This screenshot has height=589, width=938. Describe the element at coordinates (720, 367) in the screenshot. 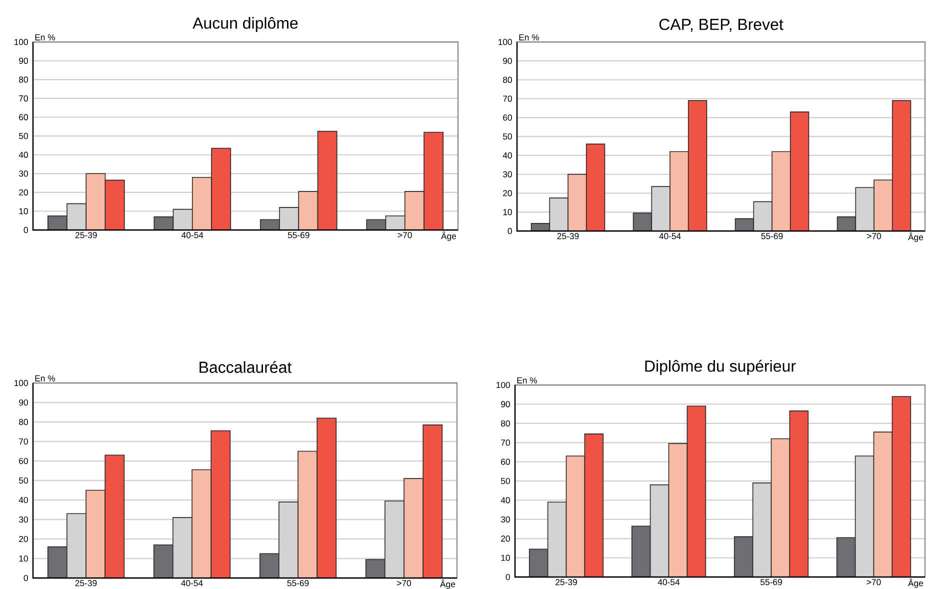

I see `chart-title: Diplôme du supérieur` at that location.